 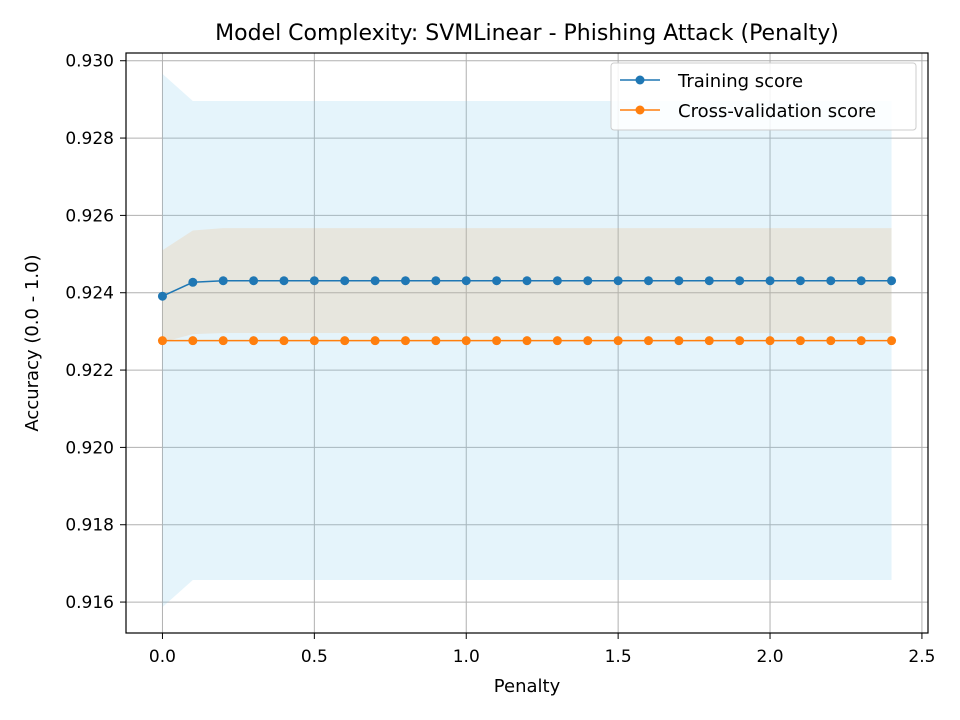 What do you see at coordinates (466, 657) in the screenshot?
I see `x-tick-label: 1.0` at bounding box center [466, 657].